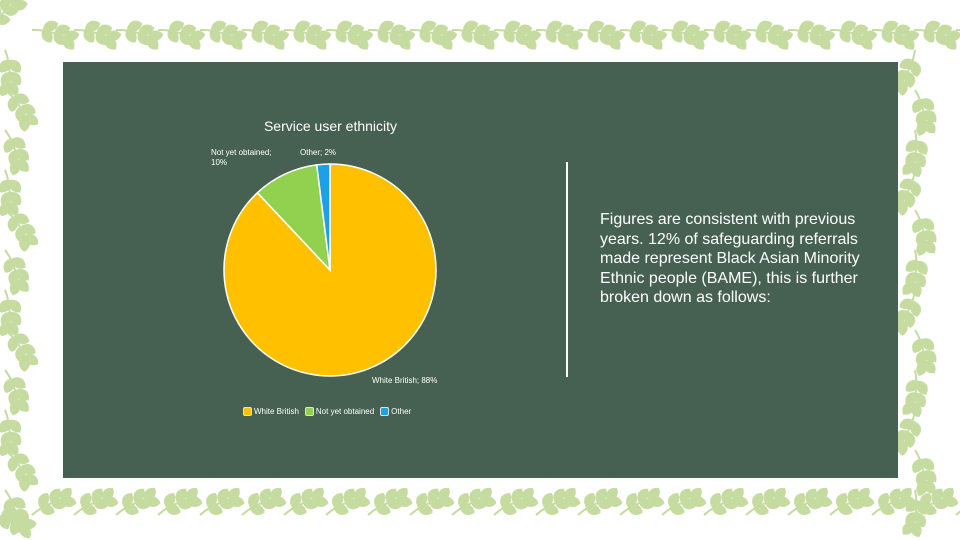 This screenshot has width=960, height=540. I want to click on data-label-other: Other; 2%, so click(318, 152).